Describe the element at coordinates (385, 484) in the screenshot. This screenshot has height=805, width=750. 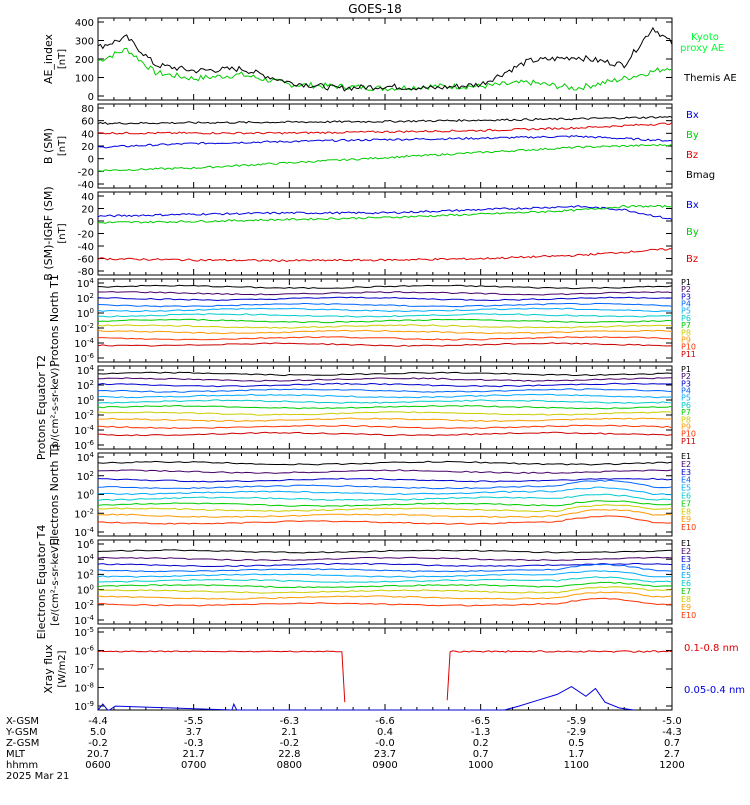
I see `series-line-e4` at that location.